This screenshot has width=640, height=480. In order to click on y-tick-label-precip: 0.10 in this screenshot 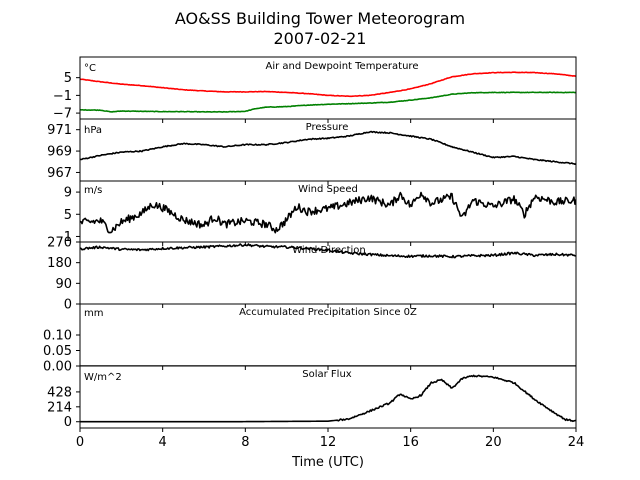, I will do `click(57, 336)`.